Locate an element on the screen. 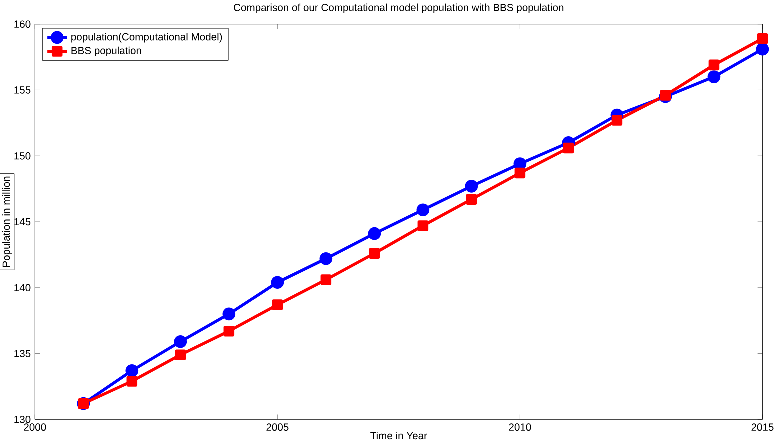 The image size is (778, 443). y-tick-label: 155 is located at coordinates (22, 90).